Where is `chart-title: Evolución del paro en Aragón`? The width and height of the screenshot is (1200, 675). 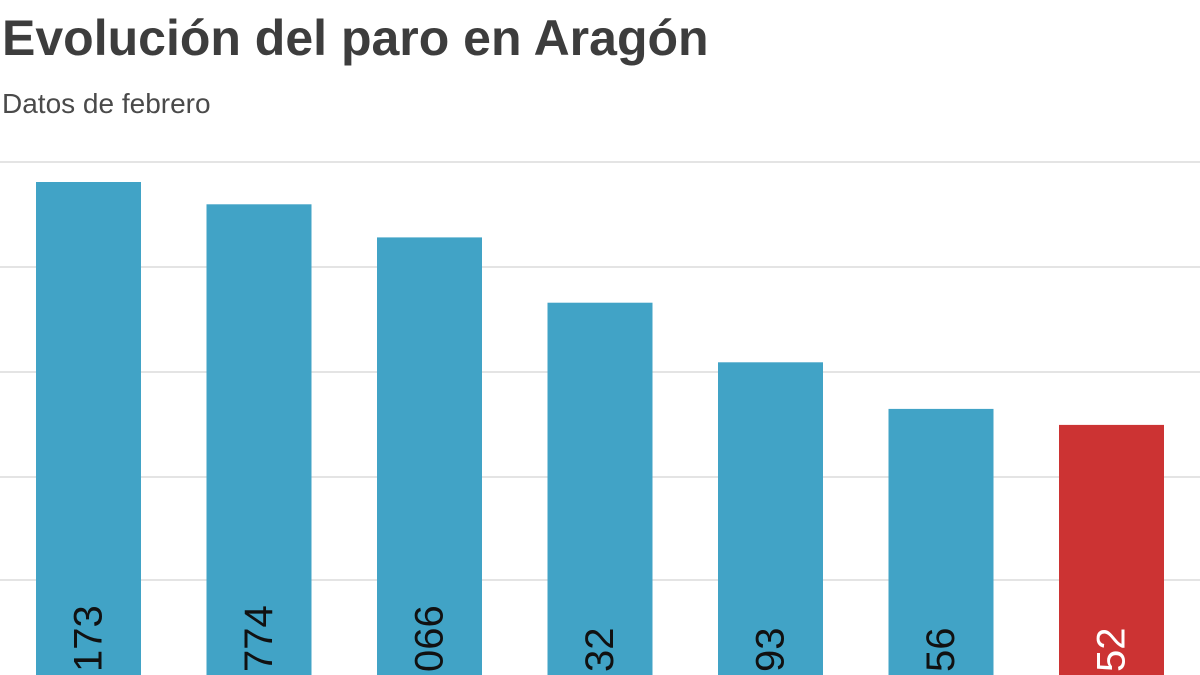 chart-title: Evolución del paro en Aragón is located at coordinates (355, 38).